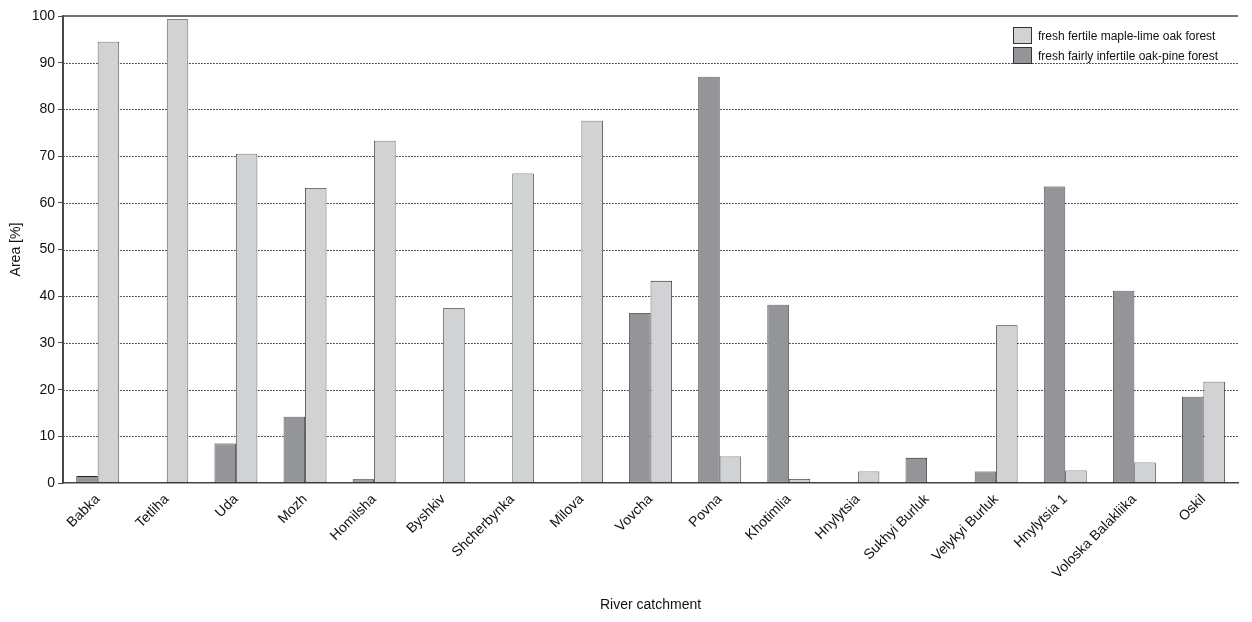 The width and height of the screenshot is (1252, 622). What do you see at coordinates (1128, 55) in the screenshot?
I see `legend-label: fresh fairly infertile oak-pine forest` at bounding box center [1128, 55].